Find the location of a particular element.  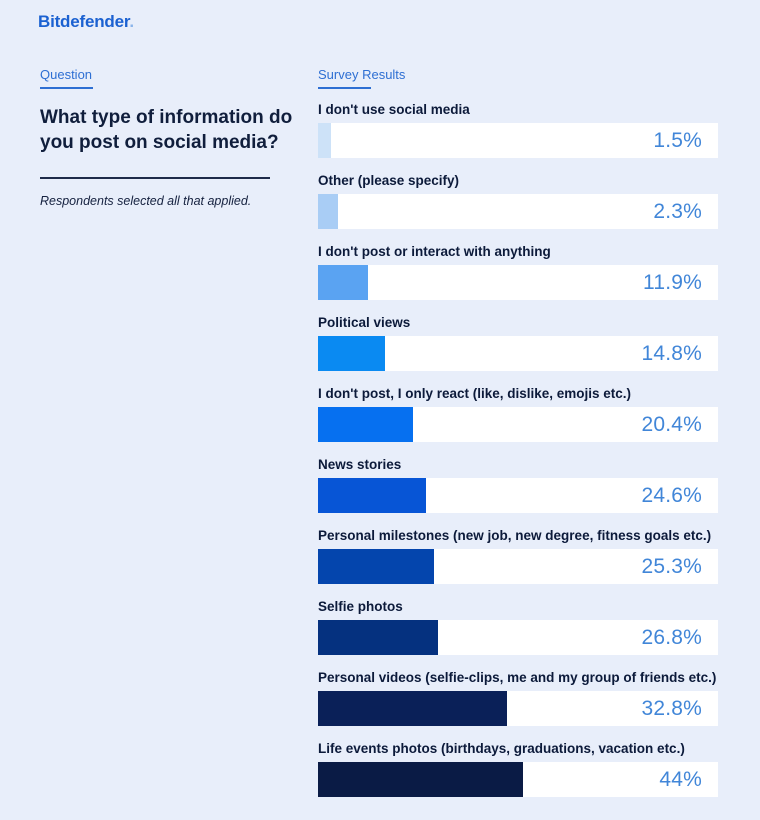

bar-track: 25.3% is located at coordinates (518, 566).